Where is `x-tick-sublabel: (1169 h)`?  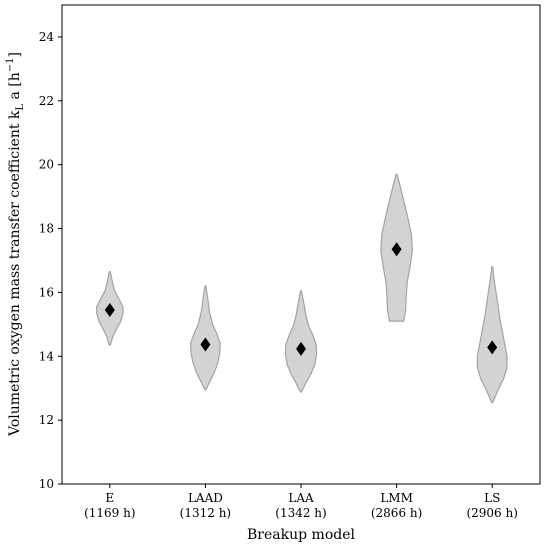 x-tick-sublabel: (1169 h) is located at coordinates (109, 513).